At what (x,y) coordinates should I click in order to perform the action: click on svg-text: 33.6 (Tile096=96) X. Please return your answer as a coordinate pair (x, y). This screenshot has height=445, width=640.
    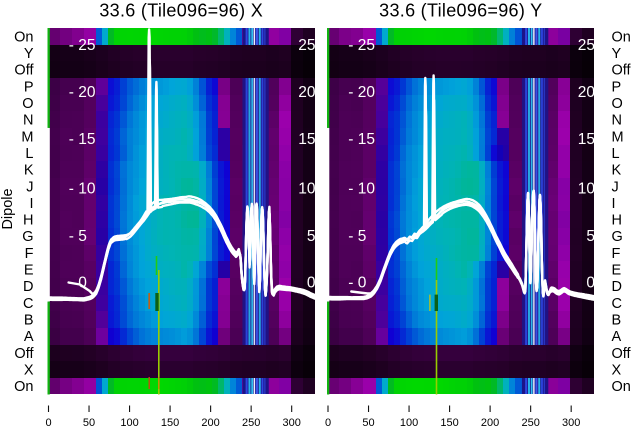
    Looking at the image, I should click on (181, 11).